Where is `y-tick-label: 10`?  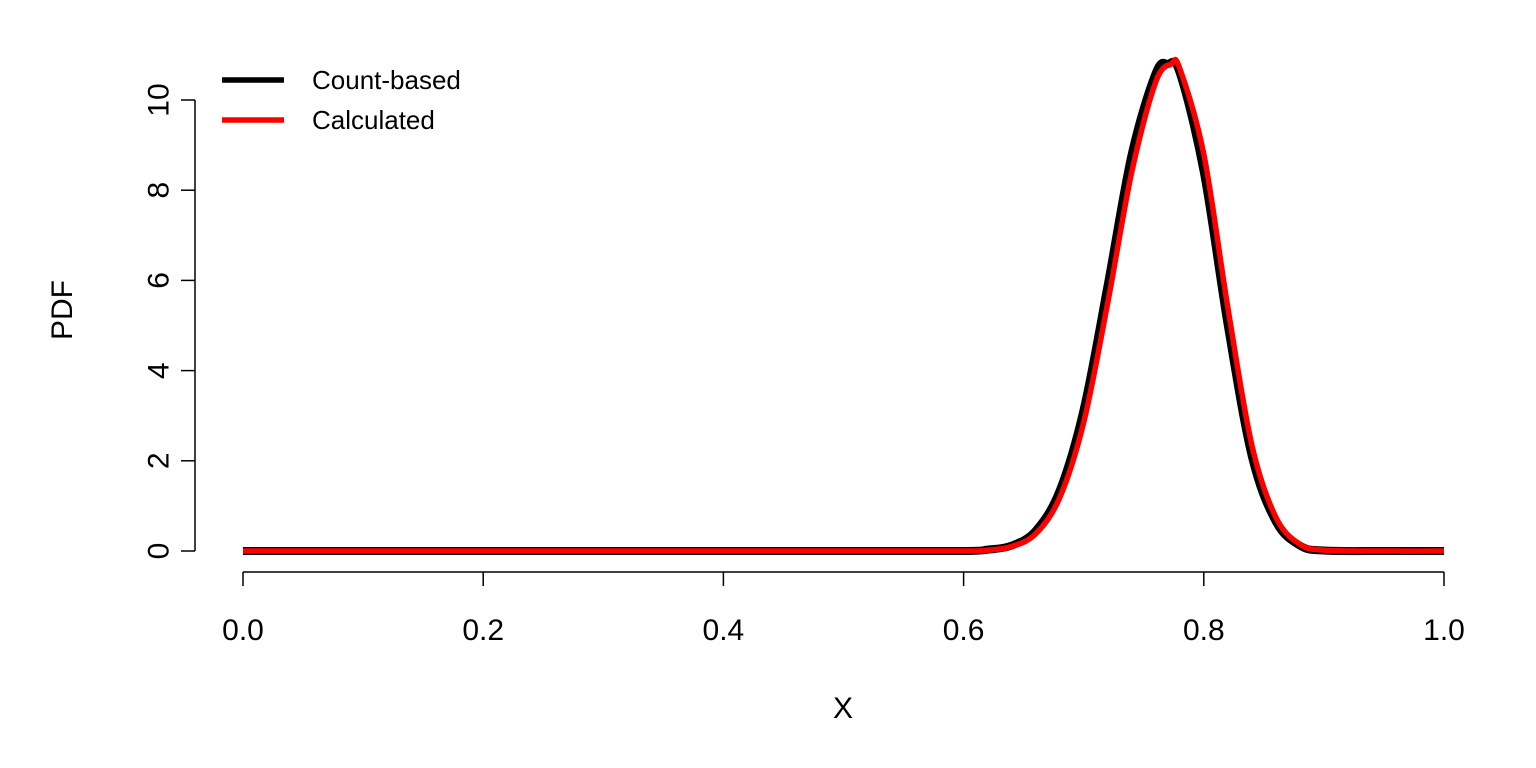 y-tick-label: 10 is located at coordinates (159, 99).